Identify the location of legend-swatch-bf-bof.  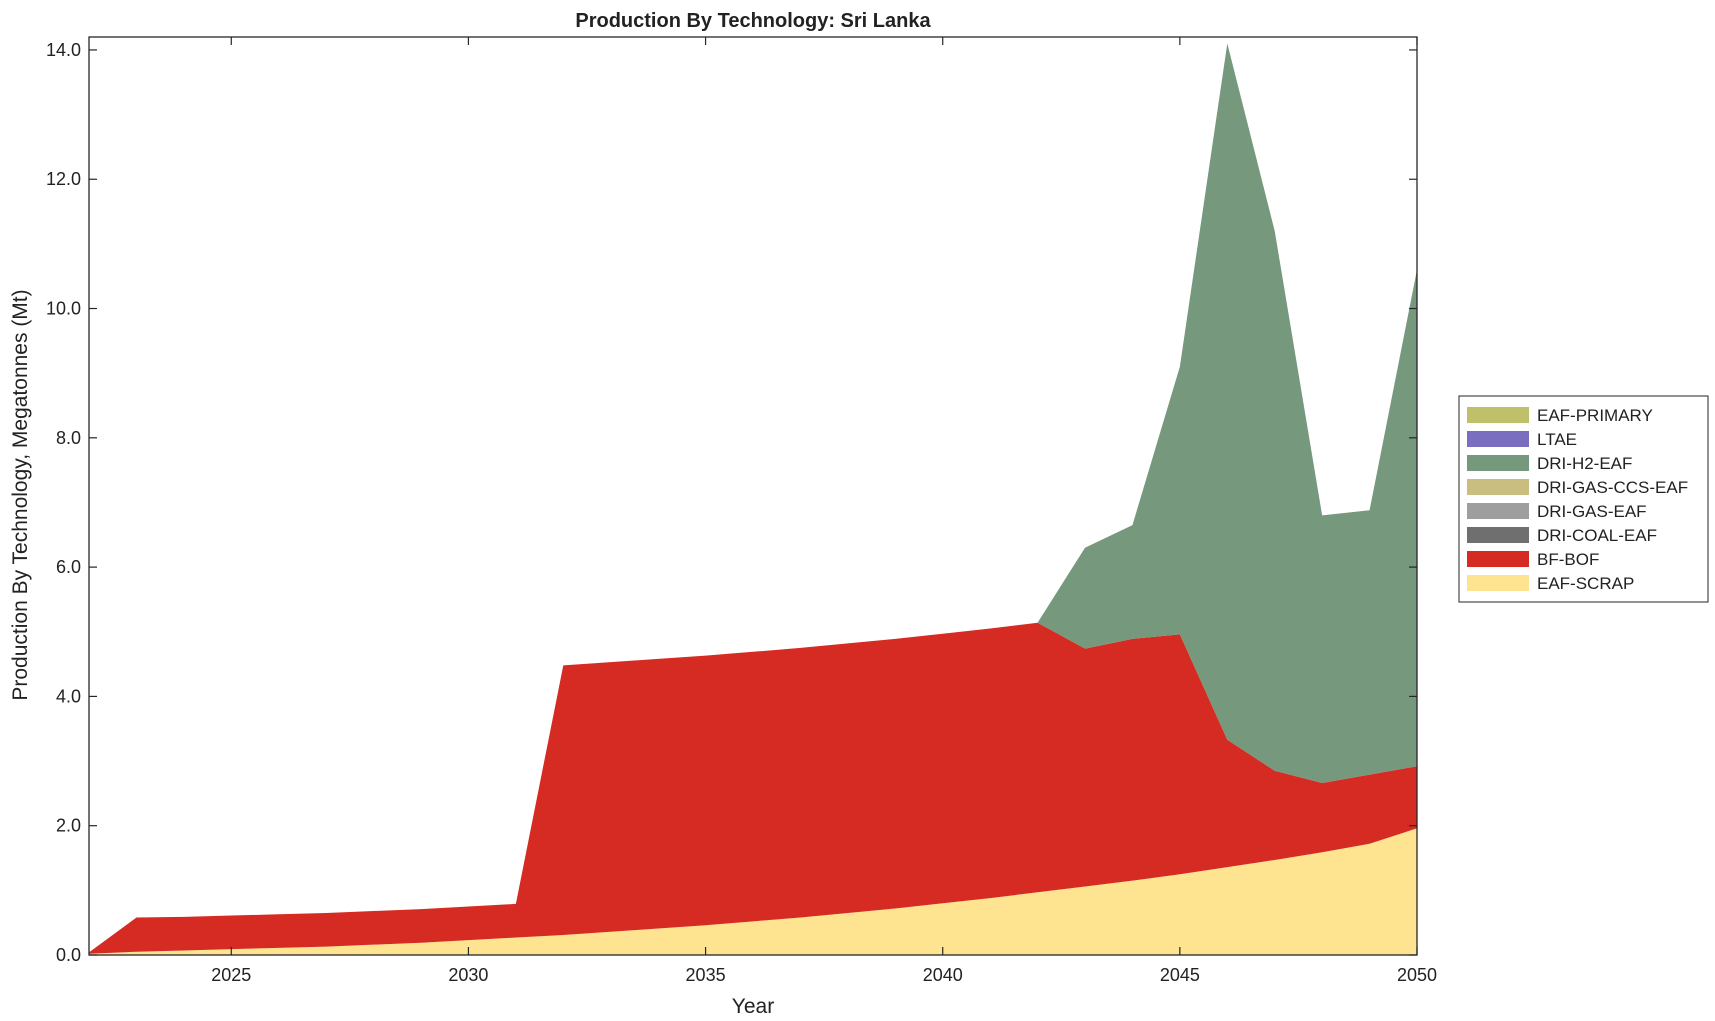
(1498, 559).